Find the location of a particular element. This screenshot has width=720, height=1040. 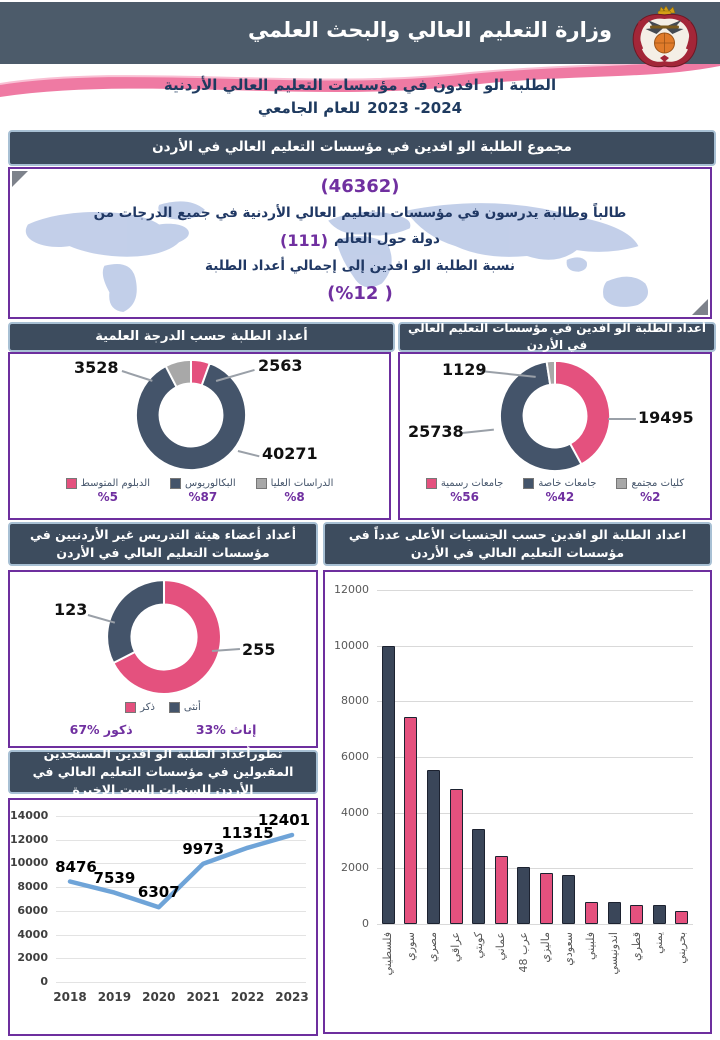

page-fold-decoration-top-left is located at coordinates (20, 179).